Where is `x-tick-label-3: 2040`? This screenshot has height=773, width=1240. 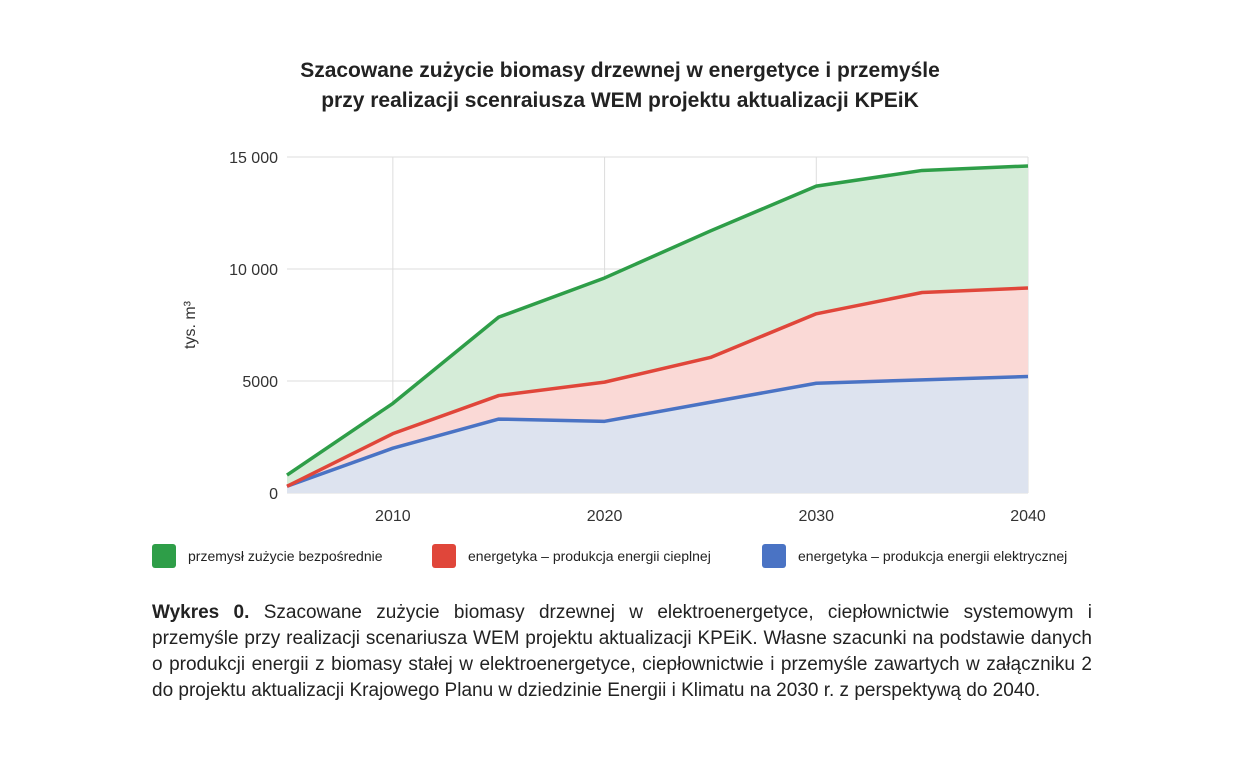 x-tick-label-3: 2040 is located at coordinates (1028, 516).